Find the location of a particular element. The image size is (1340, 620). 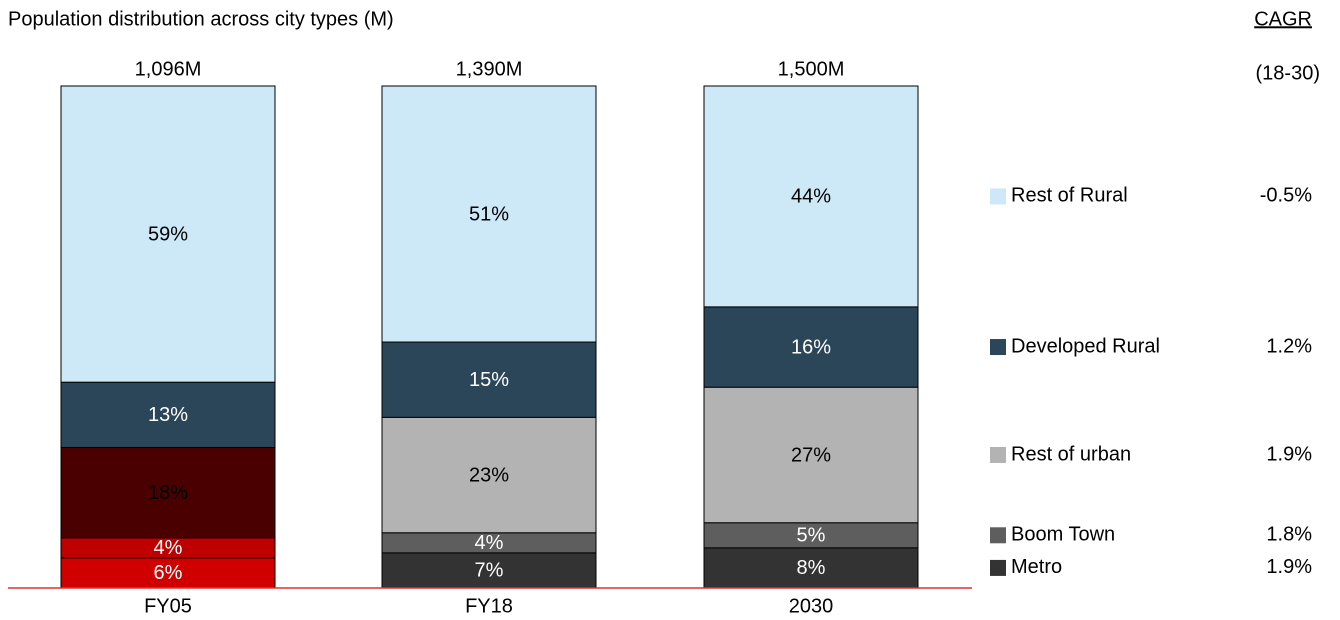

legend-label: Developed Rural is located at coordinates (1085, 346).